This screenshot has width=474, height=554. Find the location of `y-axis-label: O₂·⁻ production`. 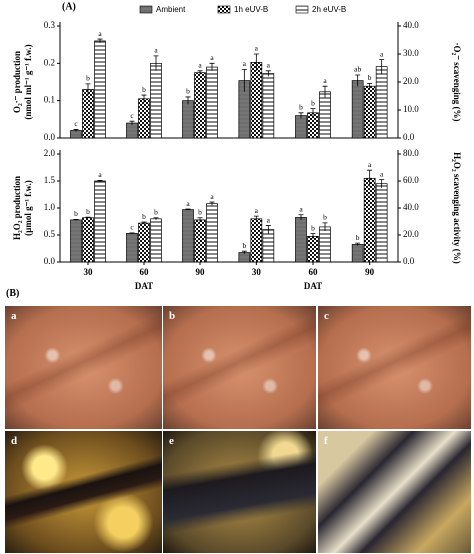

y-axis-label: O₂·⁻ production is located at coordinates (17, 82).